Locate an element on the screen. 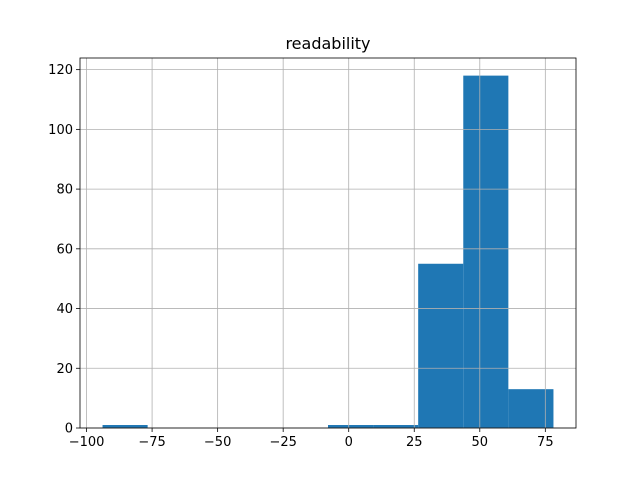 This screenshot has width=640, height=480. x-tick-label: −100 is located at coordinates (87, 442).